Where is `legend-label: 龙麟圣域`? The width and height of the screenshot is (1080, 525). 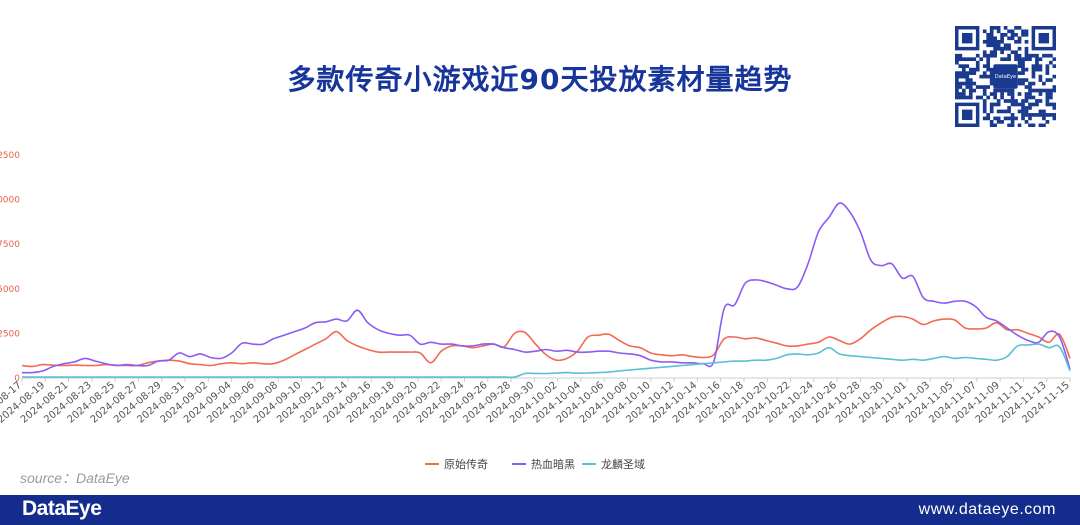 legend-label: 龙麟圣域 is located at coordinates (623, 463).